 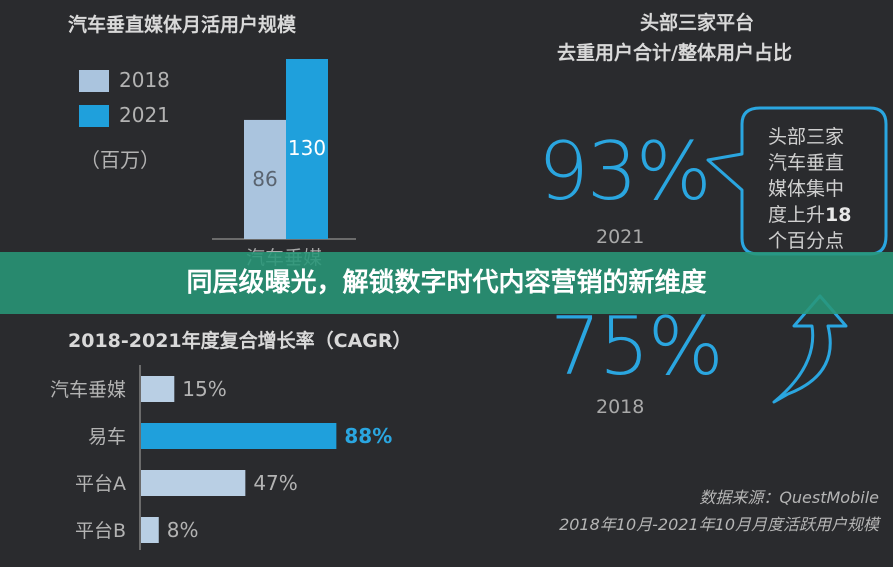 I want to click on legend-label-2018: 2018, so click(x=144, y=80).